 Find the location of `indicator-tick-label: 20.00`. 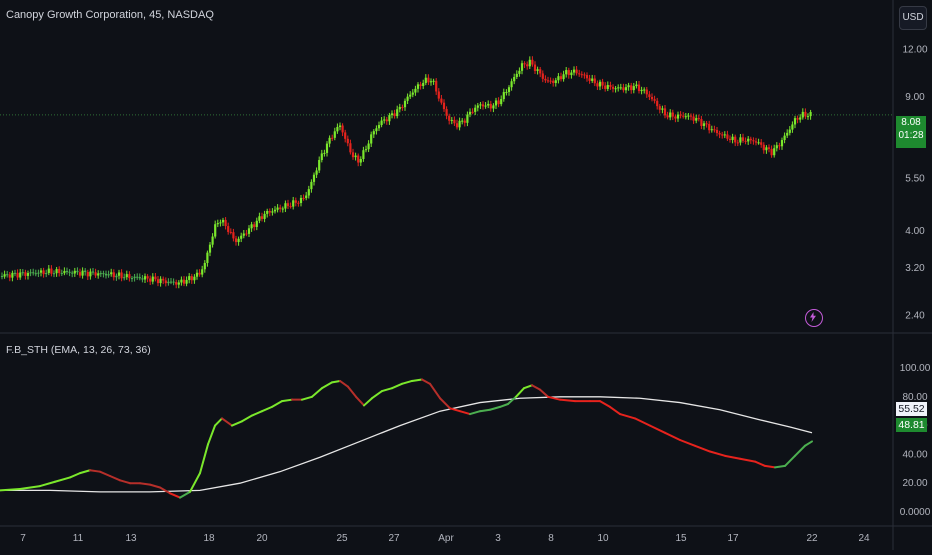

indicator-tick-label: 20.00 is located at coordinates (914, 483).